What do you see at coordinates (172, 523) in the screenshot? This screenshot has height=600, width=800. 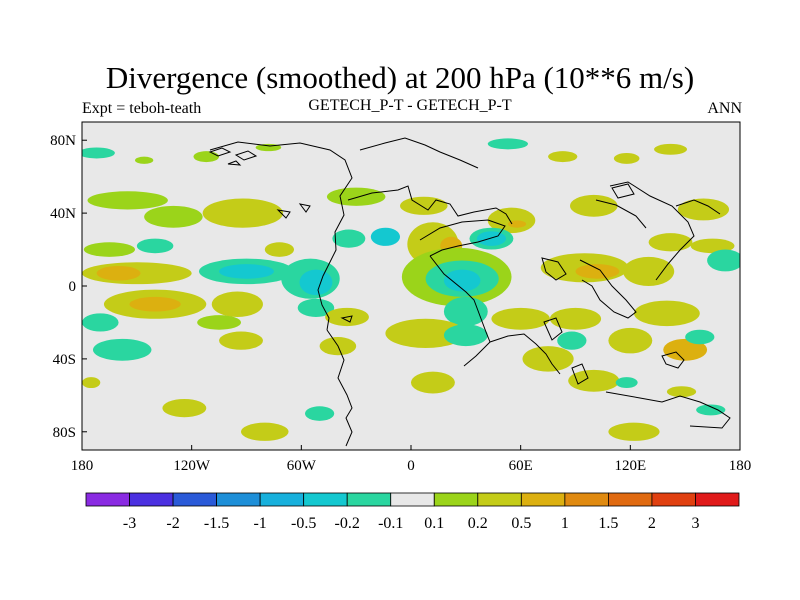 I see `colorbar-label: -2` at bounding box center [172, 523].